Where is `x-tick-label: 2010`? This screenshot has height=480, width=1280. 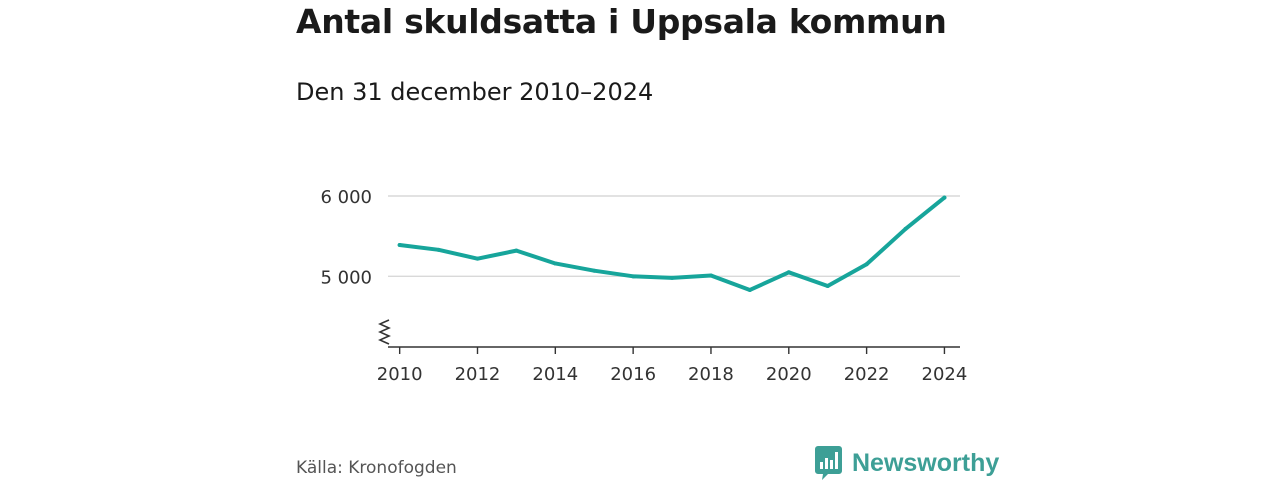
x-tick-label: 2010 is located at coordinates (400, 374).